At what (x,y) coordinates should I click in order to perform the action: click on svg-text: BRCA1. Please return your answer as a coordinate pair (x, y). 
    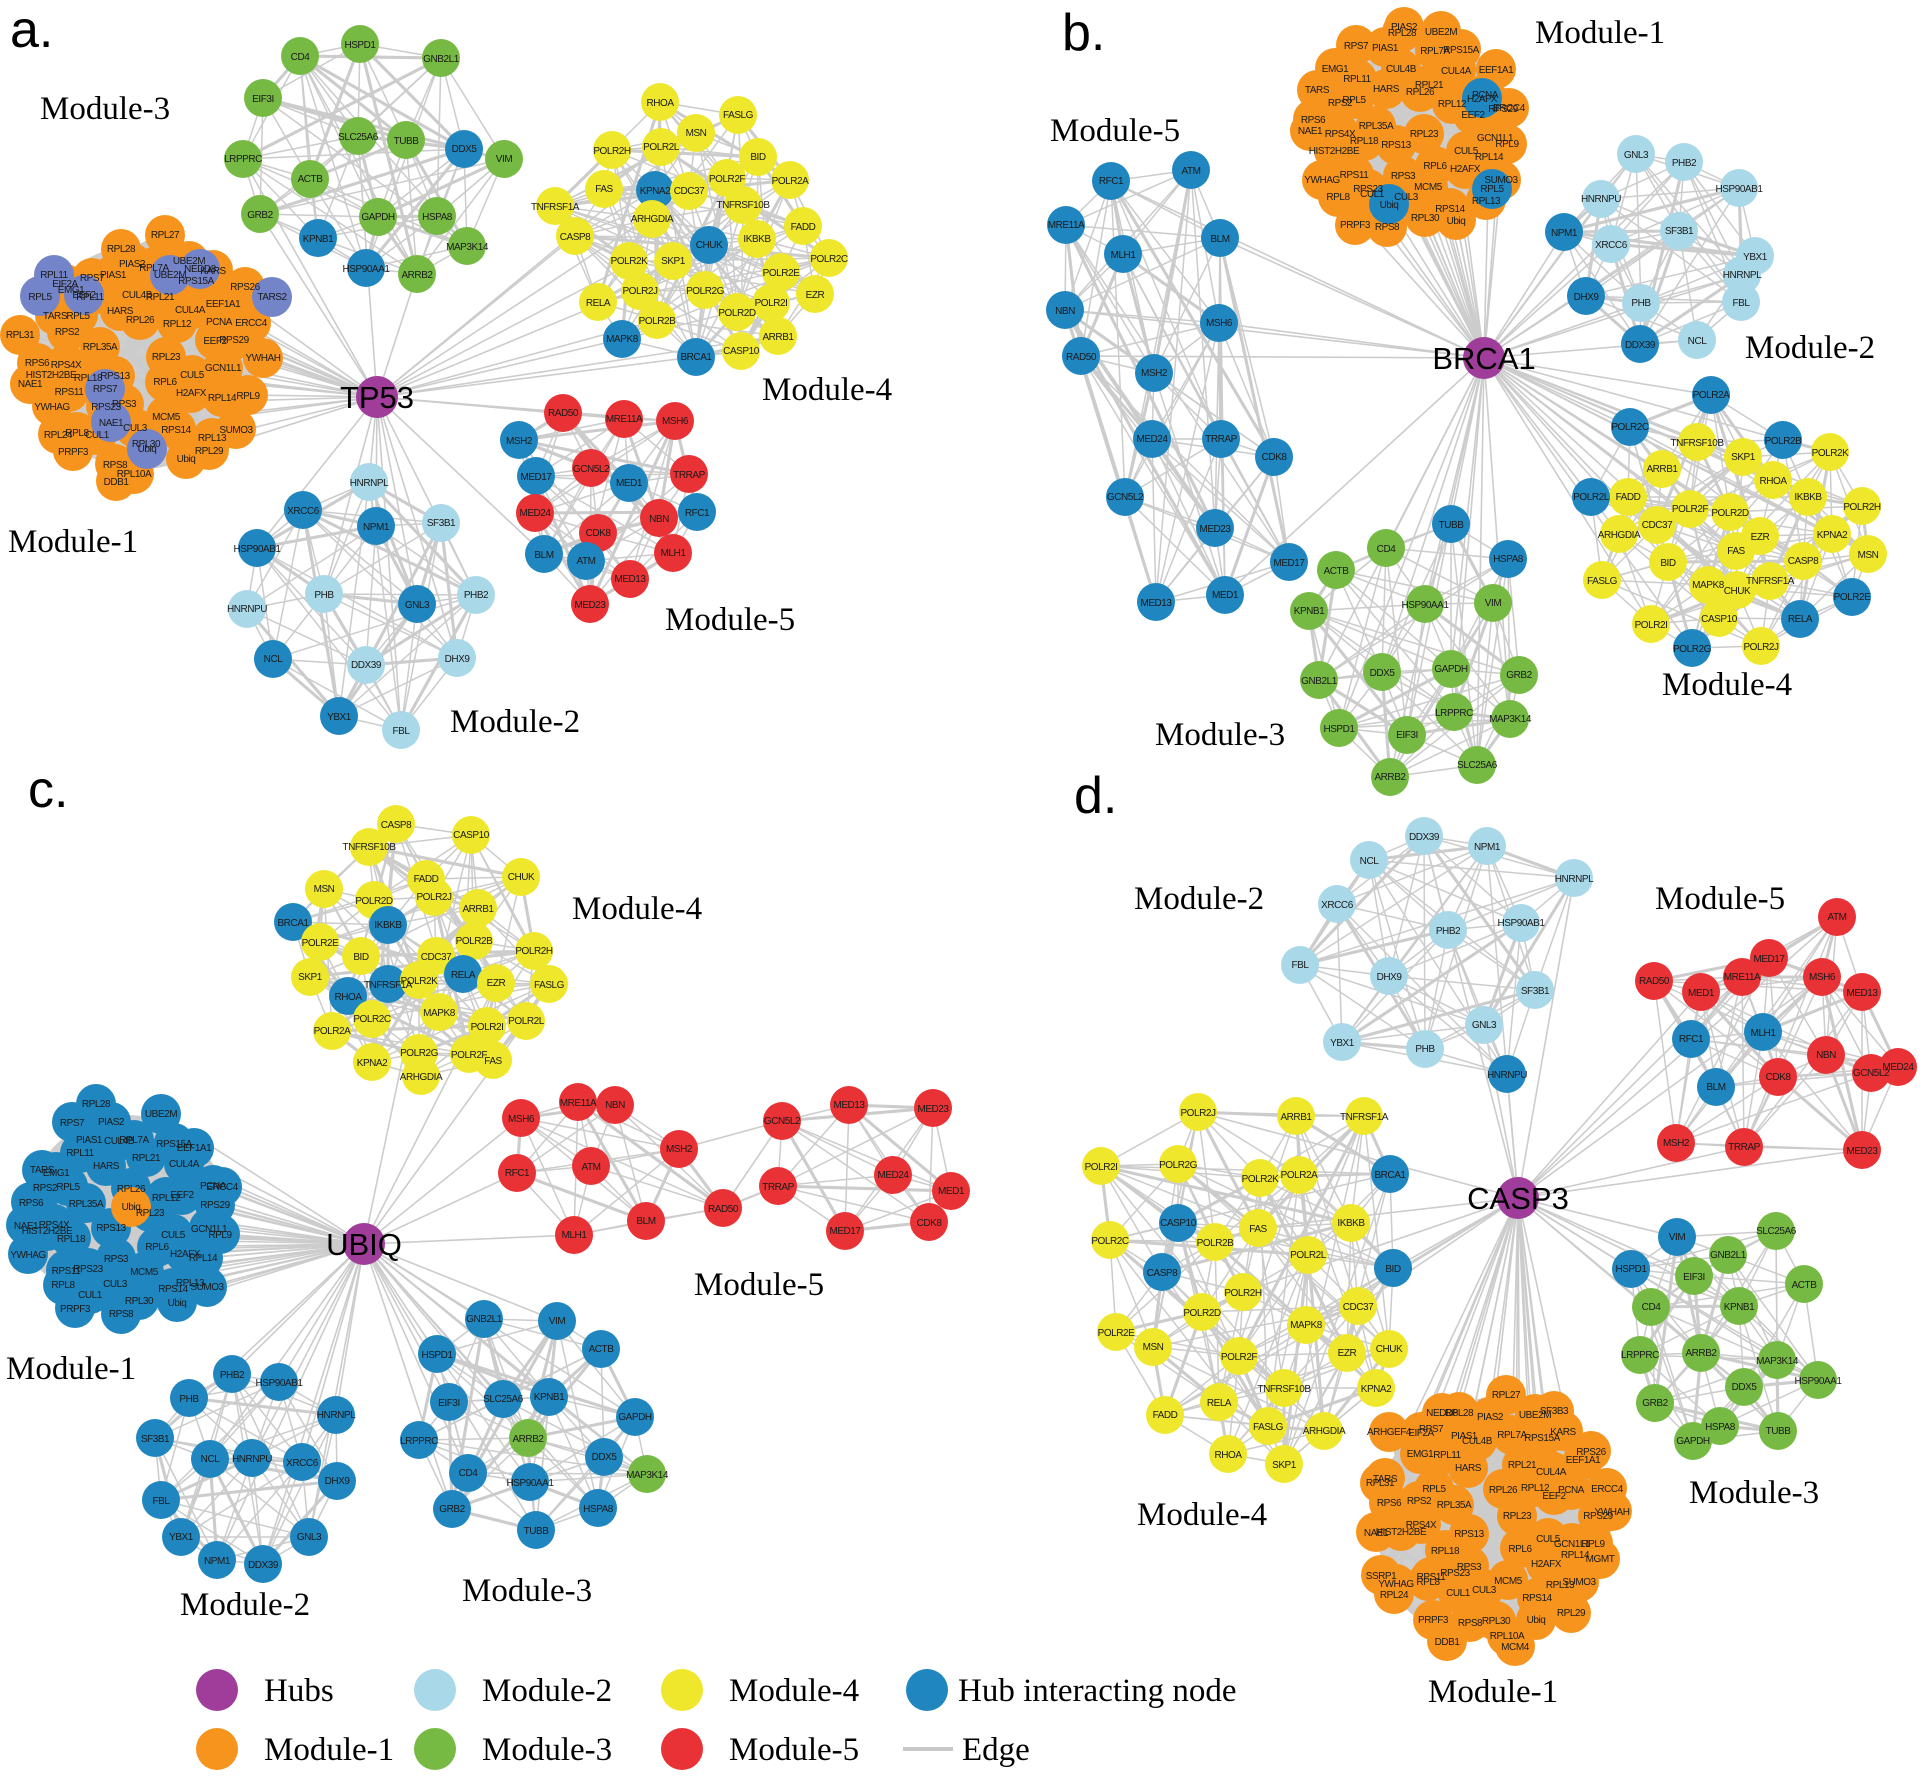
    Looking at the image, I should click on (1483, 358).